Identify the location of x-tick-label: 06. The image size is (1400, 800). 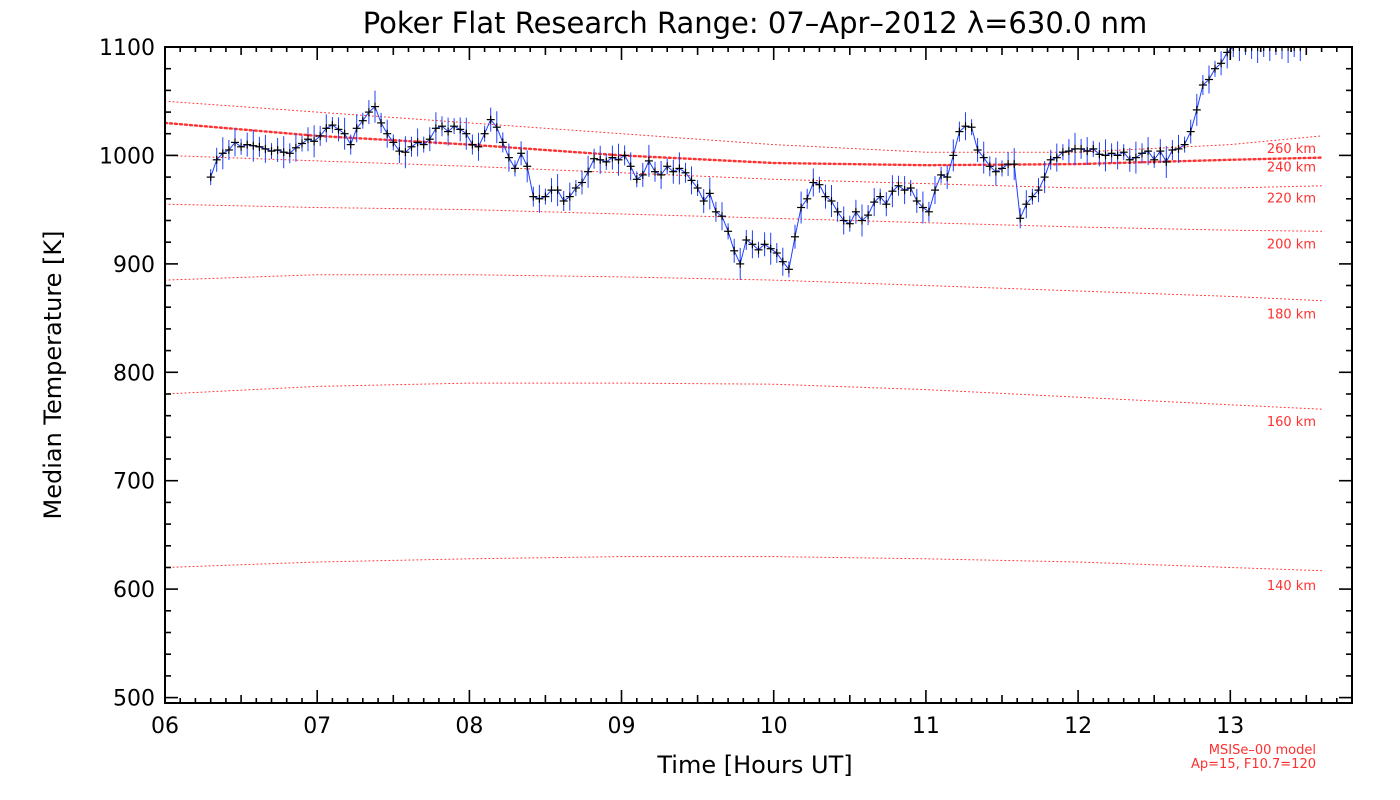
(165, 726).